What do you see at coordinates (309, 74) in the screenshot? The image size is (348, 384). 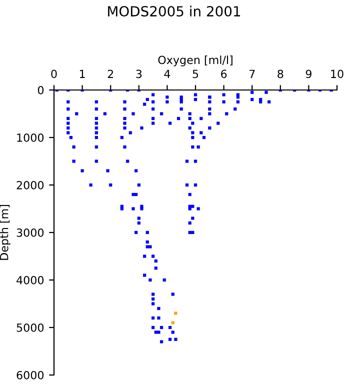 I see `x-tick-label: 9` at bounding box center [309, 74].